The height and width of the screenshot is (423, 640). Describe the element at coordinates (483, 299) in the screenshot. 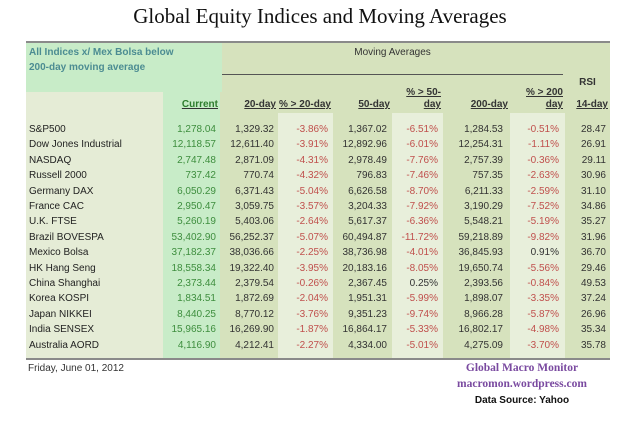

I see `ma200-value: 1,898.07` at that location.